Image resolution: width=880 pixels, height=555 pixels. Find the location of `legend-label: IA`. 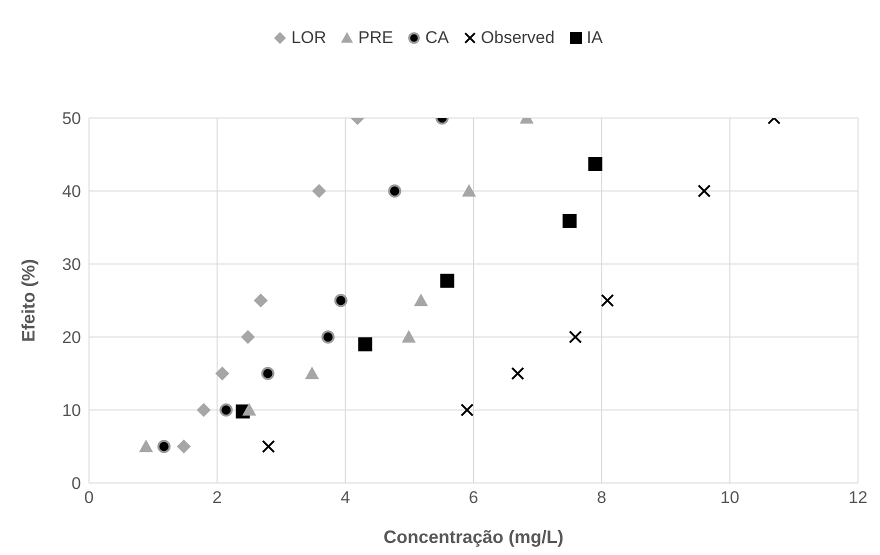

legend-label: IA is located at coordinates (594, 38).